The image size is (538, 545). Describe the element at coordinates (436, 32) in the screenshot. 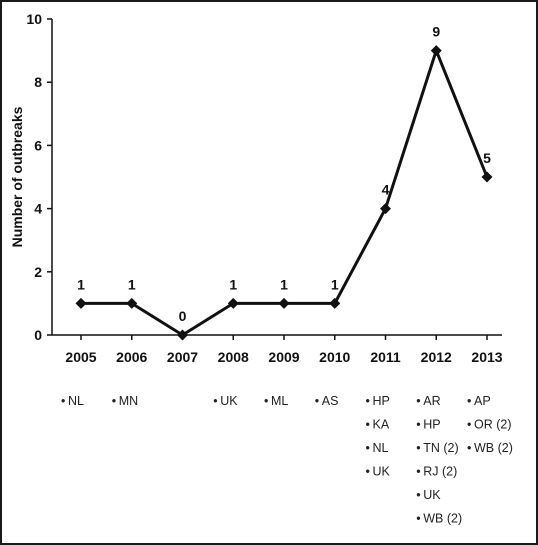

I see `data-label: 9` at that location.